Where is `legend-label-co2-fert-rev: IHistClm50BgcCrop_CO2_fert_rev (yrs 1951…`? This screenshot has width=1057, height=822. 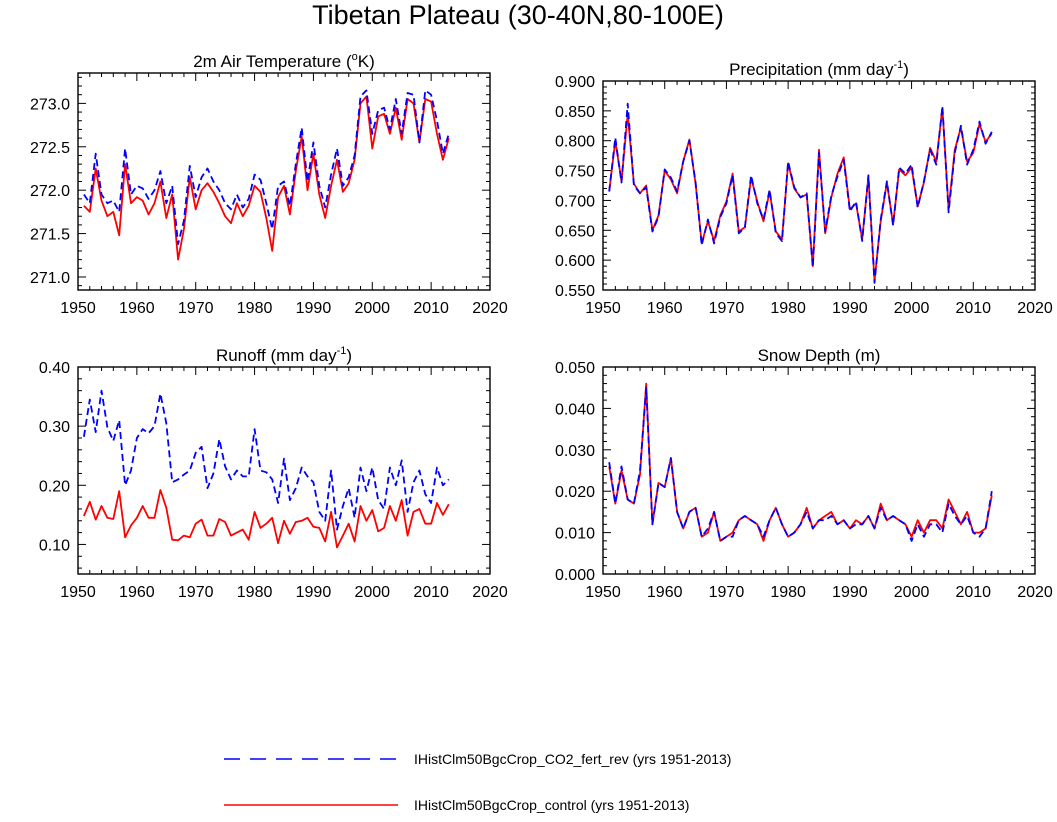
legend-label-co2-fert-rev: IHistClm50BgcCrop_CO2_fert_rev (yrs 1951… is located at coordinates (572, 759).